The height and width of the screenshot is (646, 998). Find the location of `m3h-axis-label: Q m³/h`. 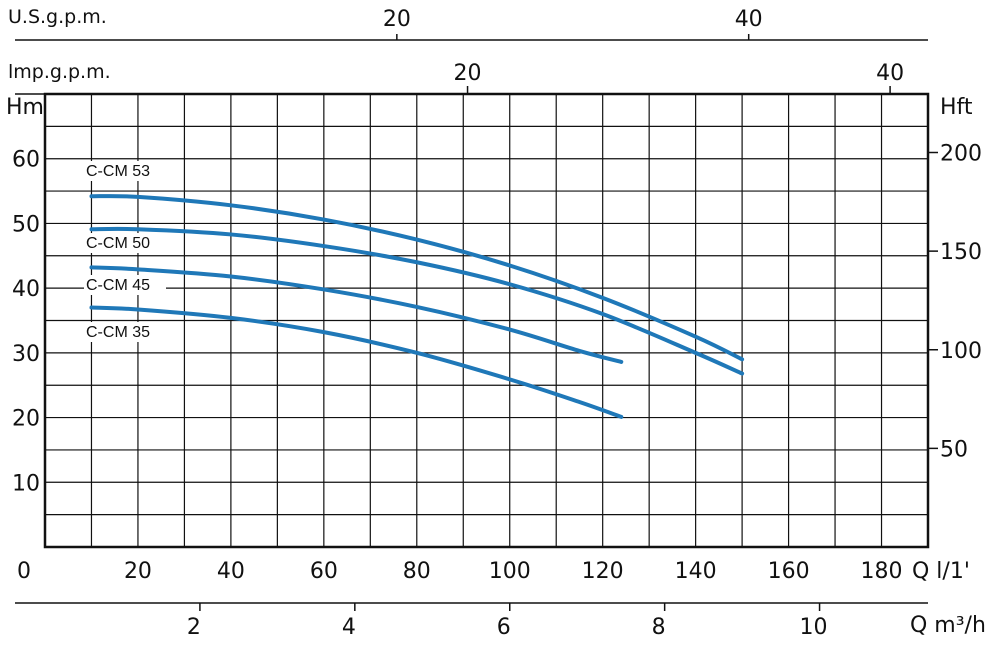

m3h-axis-label: Q m³/h is located at coordinates (948, 625).